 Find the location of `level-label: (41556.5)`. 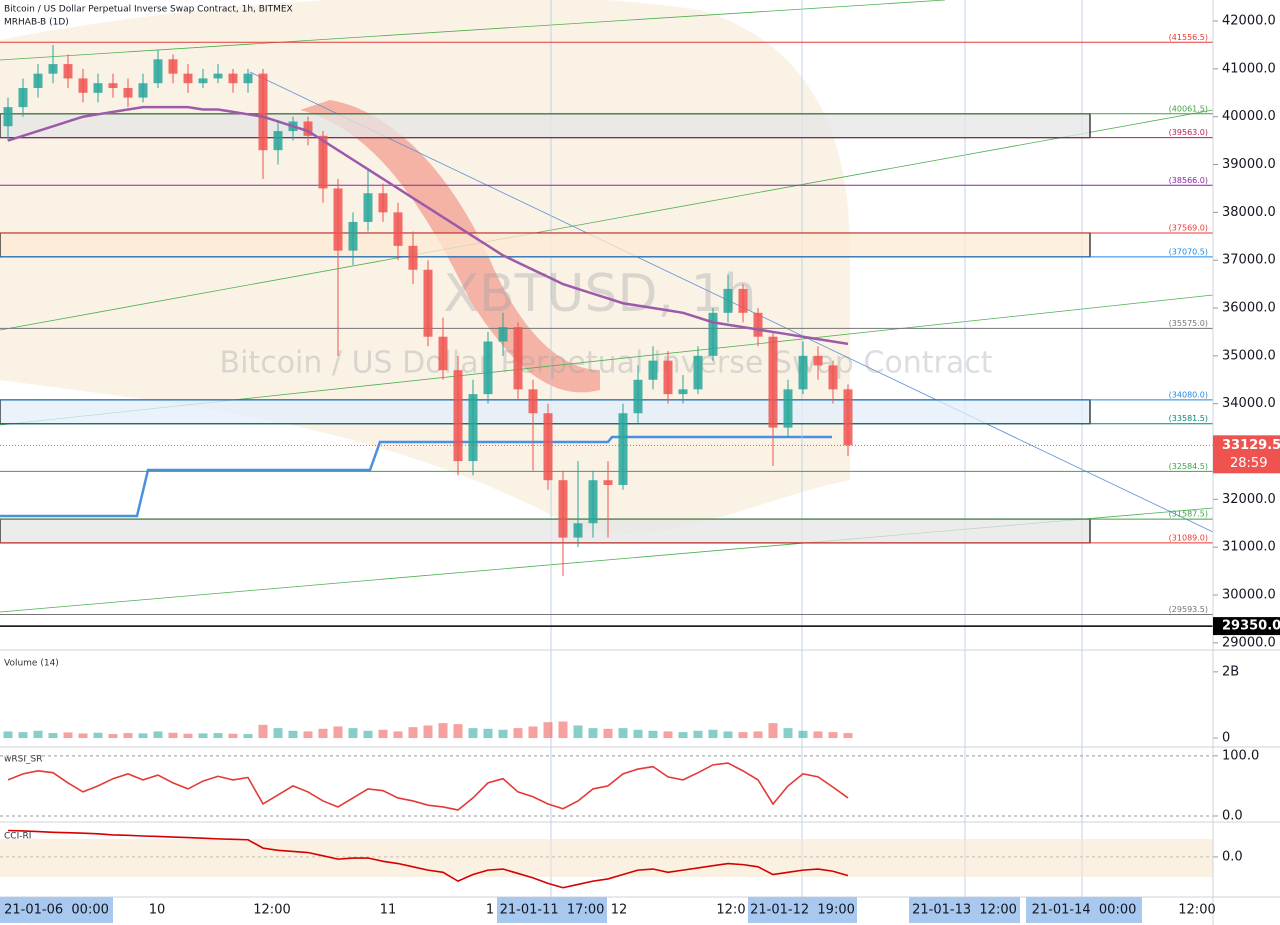

level-label: (41556.5) is located at coordinates (1188, 37).